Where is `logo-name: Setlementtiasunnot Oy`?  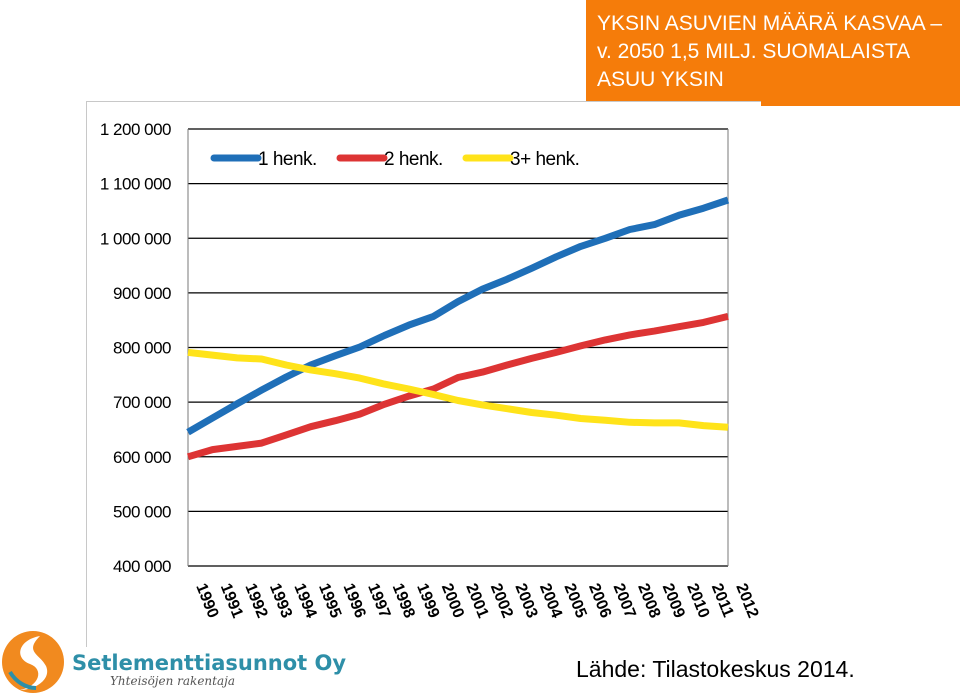 logo-name: Setlementtiasunnot Oy is located at coordinates (209, 663).